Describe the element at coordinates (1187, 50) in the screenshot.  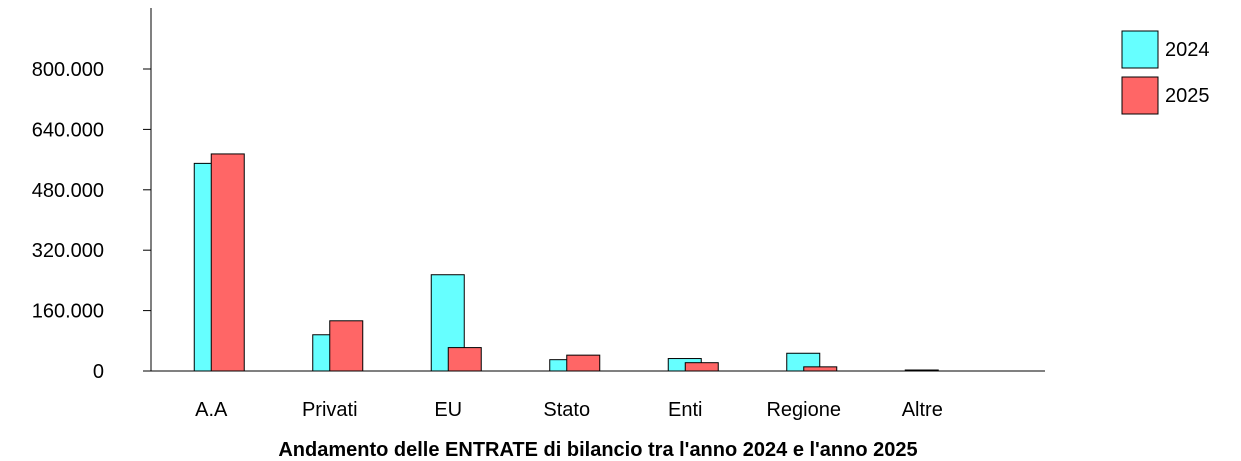
I see `legend-label-2024: 2024` at that location.